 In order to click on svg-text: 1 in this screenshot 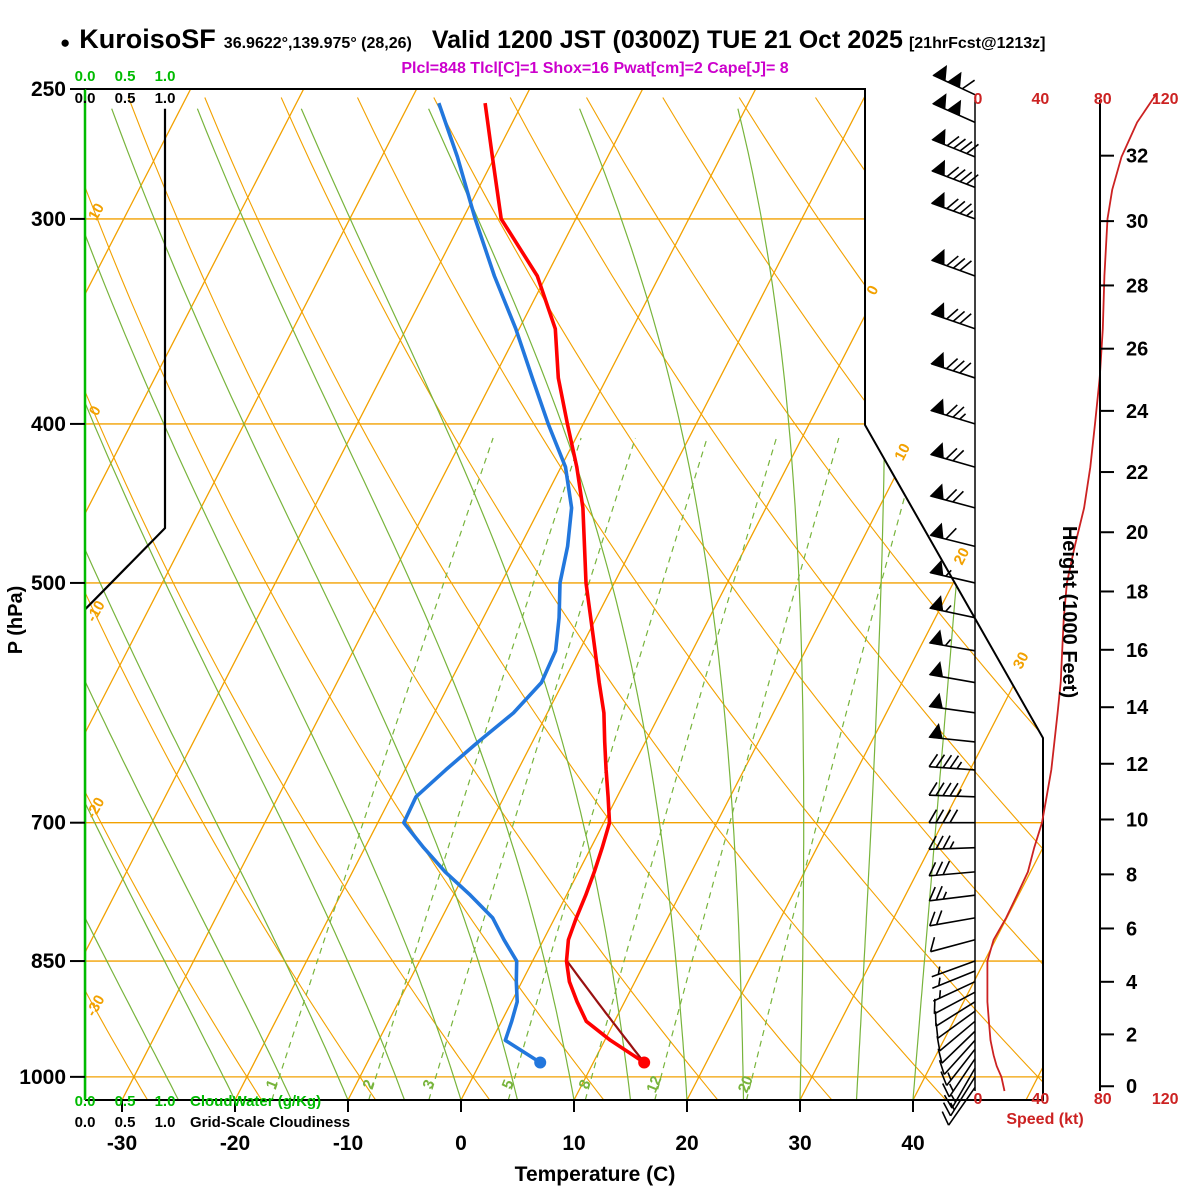, I will do `click(272, 1084)`.